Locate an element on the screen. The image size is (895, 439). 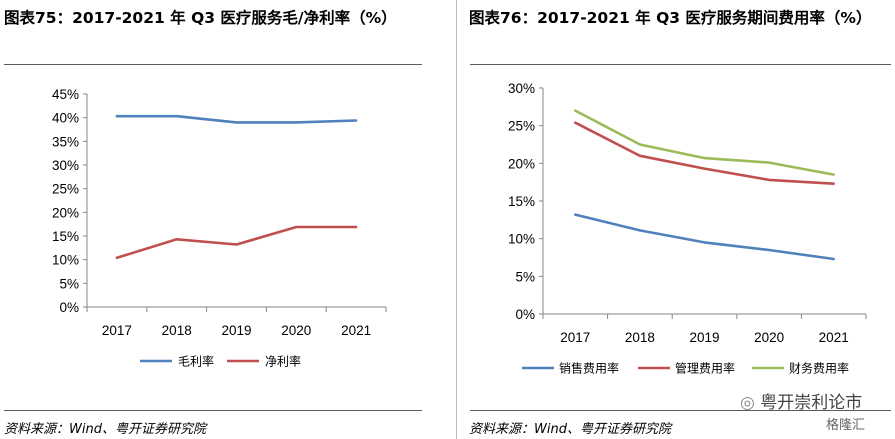
chart2-legend-label: 管理费用率 is located at coordinates (705, 368).